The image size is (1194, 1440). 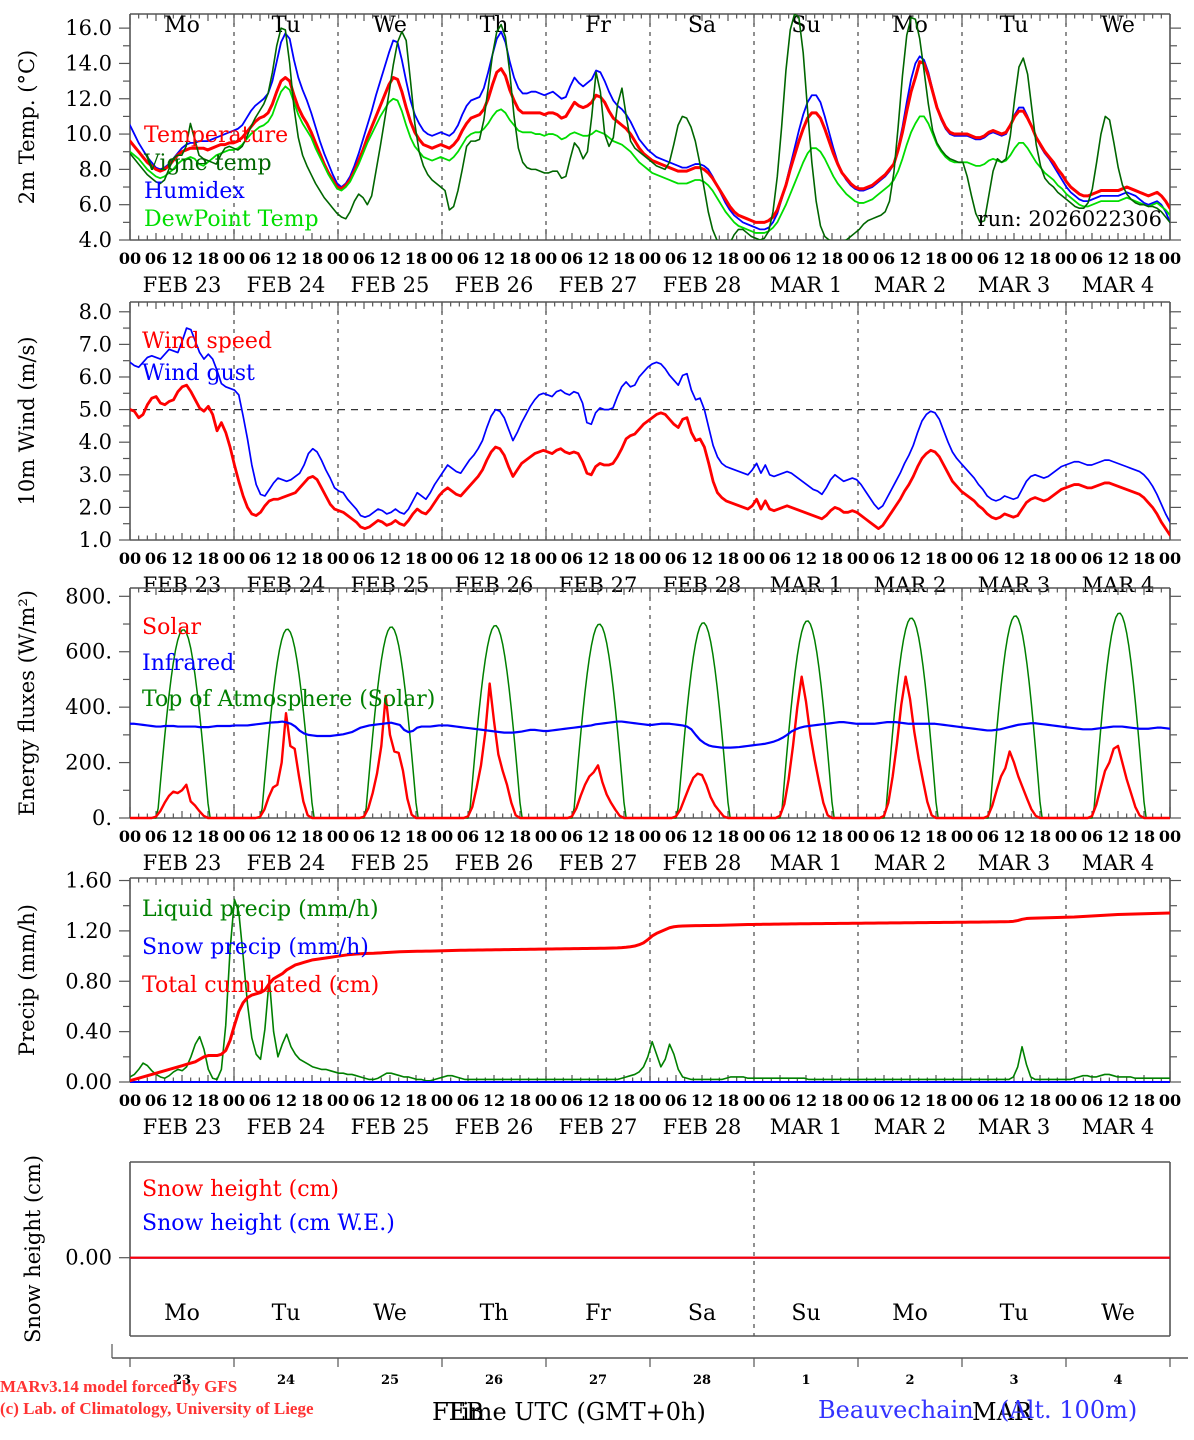 I want to click on svg-text: 5.0, so click(x=95, y=410).